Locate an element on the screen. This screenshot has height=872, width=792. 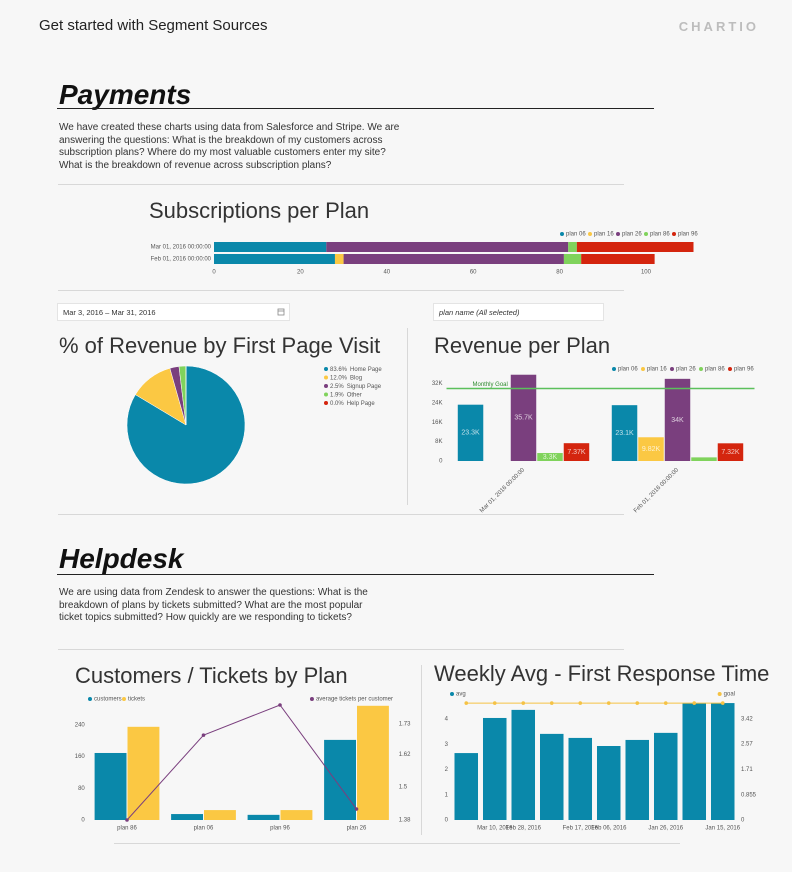
legend-label: 1.9% Other is located at coordinates (346, 395).